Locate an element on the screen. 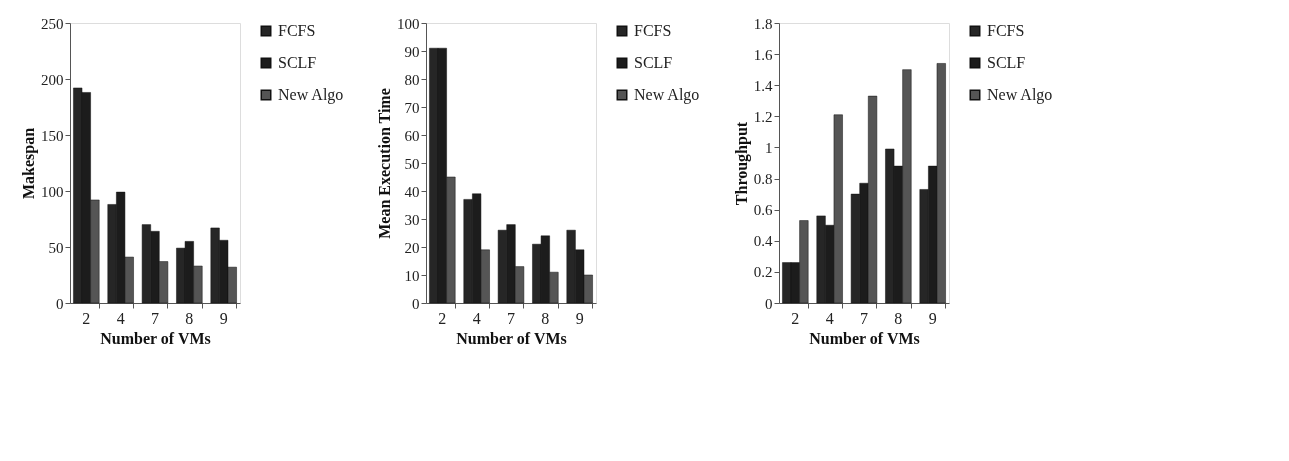  y-tick-label: 0.2 is located at coordinates (763, 272).